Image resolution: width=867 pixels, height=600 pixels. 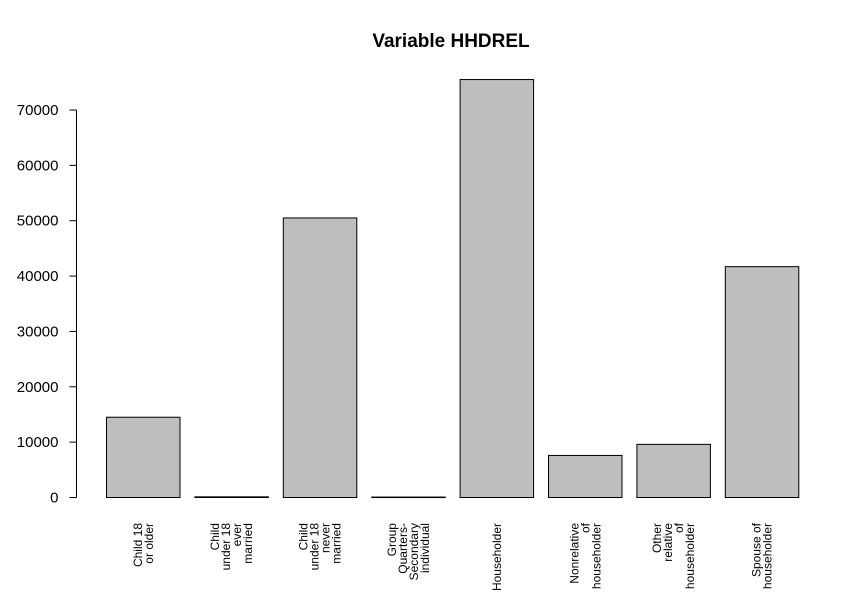 What do you see at coordinates (38, 442) in the screenshot?
I see `y-tick-label: 10000` at bounding box center [38, 442].